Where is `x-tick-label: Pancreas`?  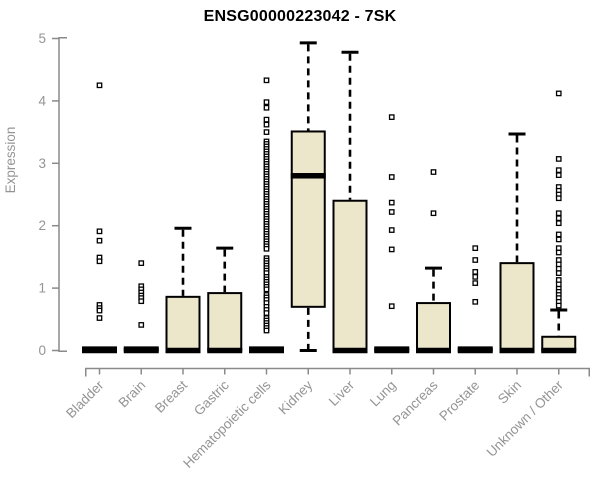
x-tick-label: Pancreas is located at coordinates (415, 402).